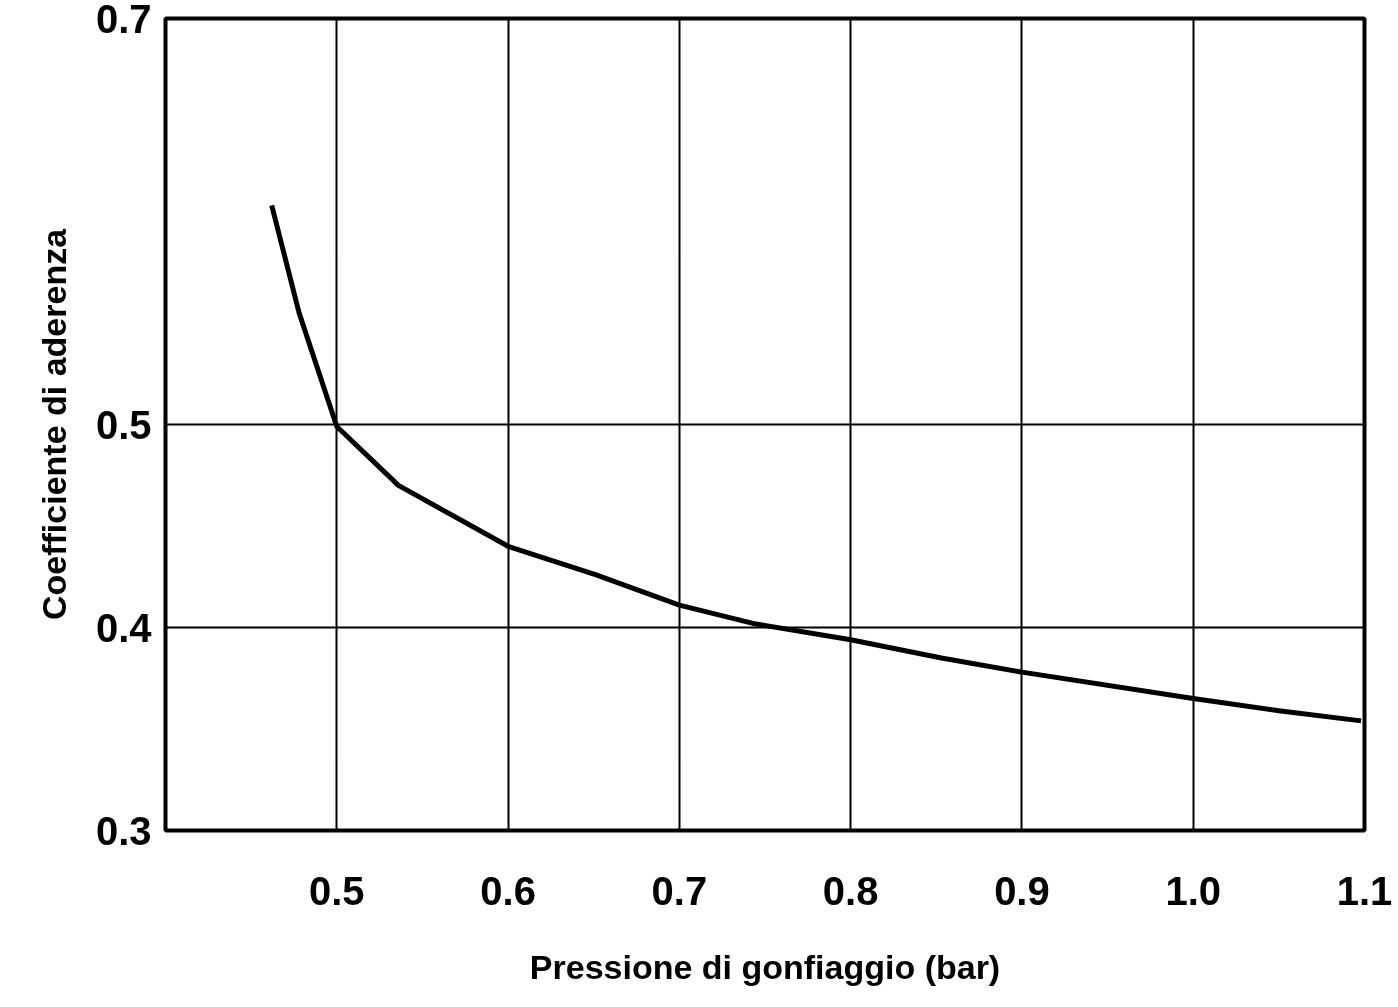 Image resolution: width=1398 pixels, height=1007 pixels. I want to click on x-tick-label: 0.6, so click(508, 890).